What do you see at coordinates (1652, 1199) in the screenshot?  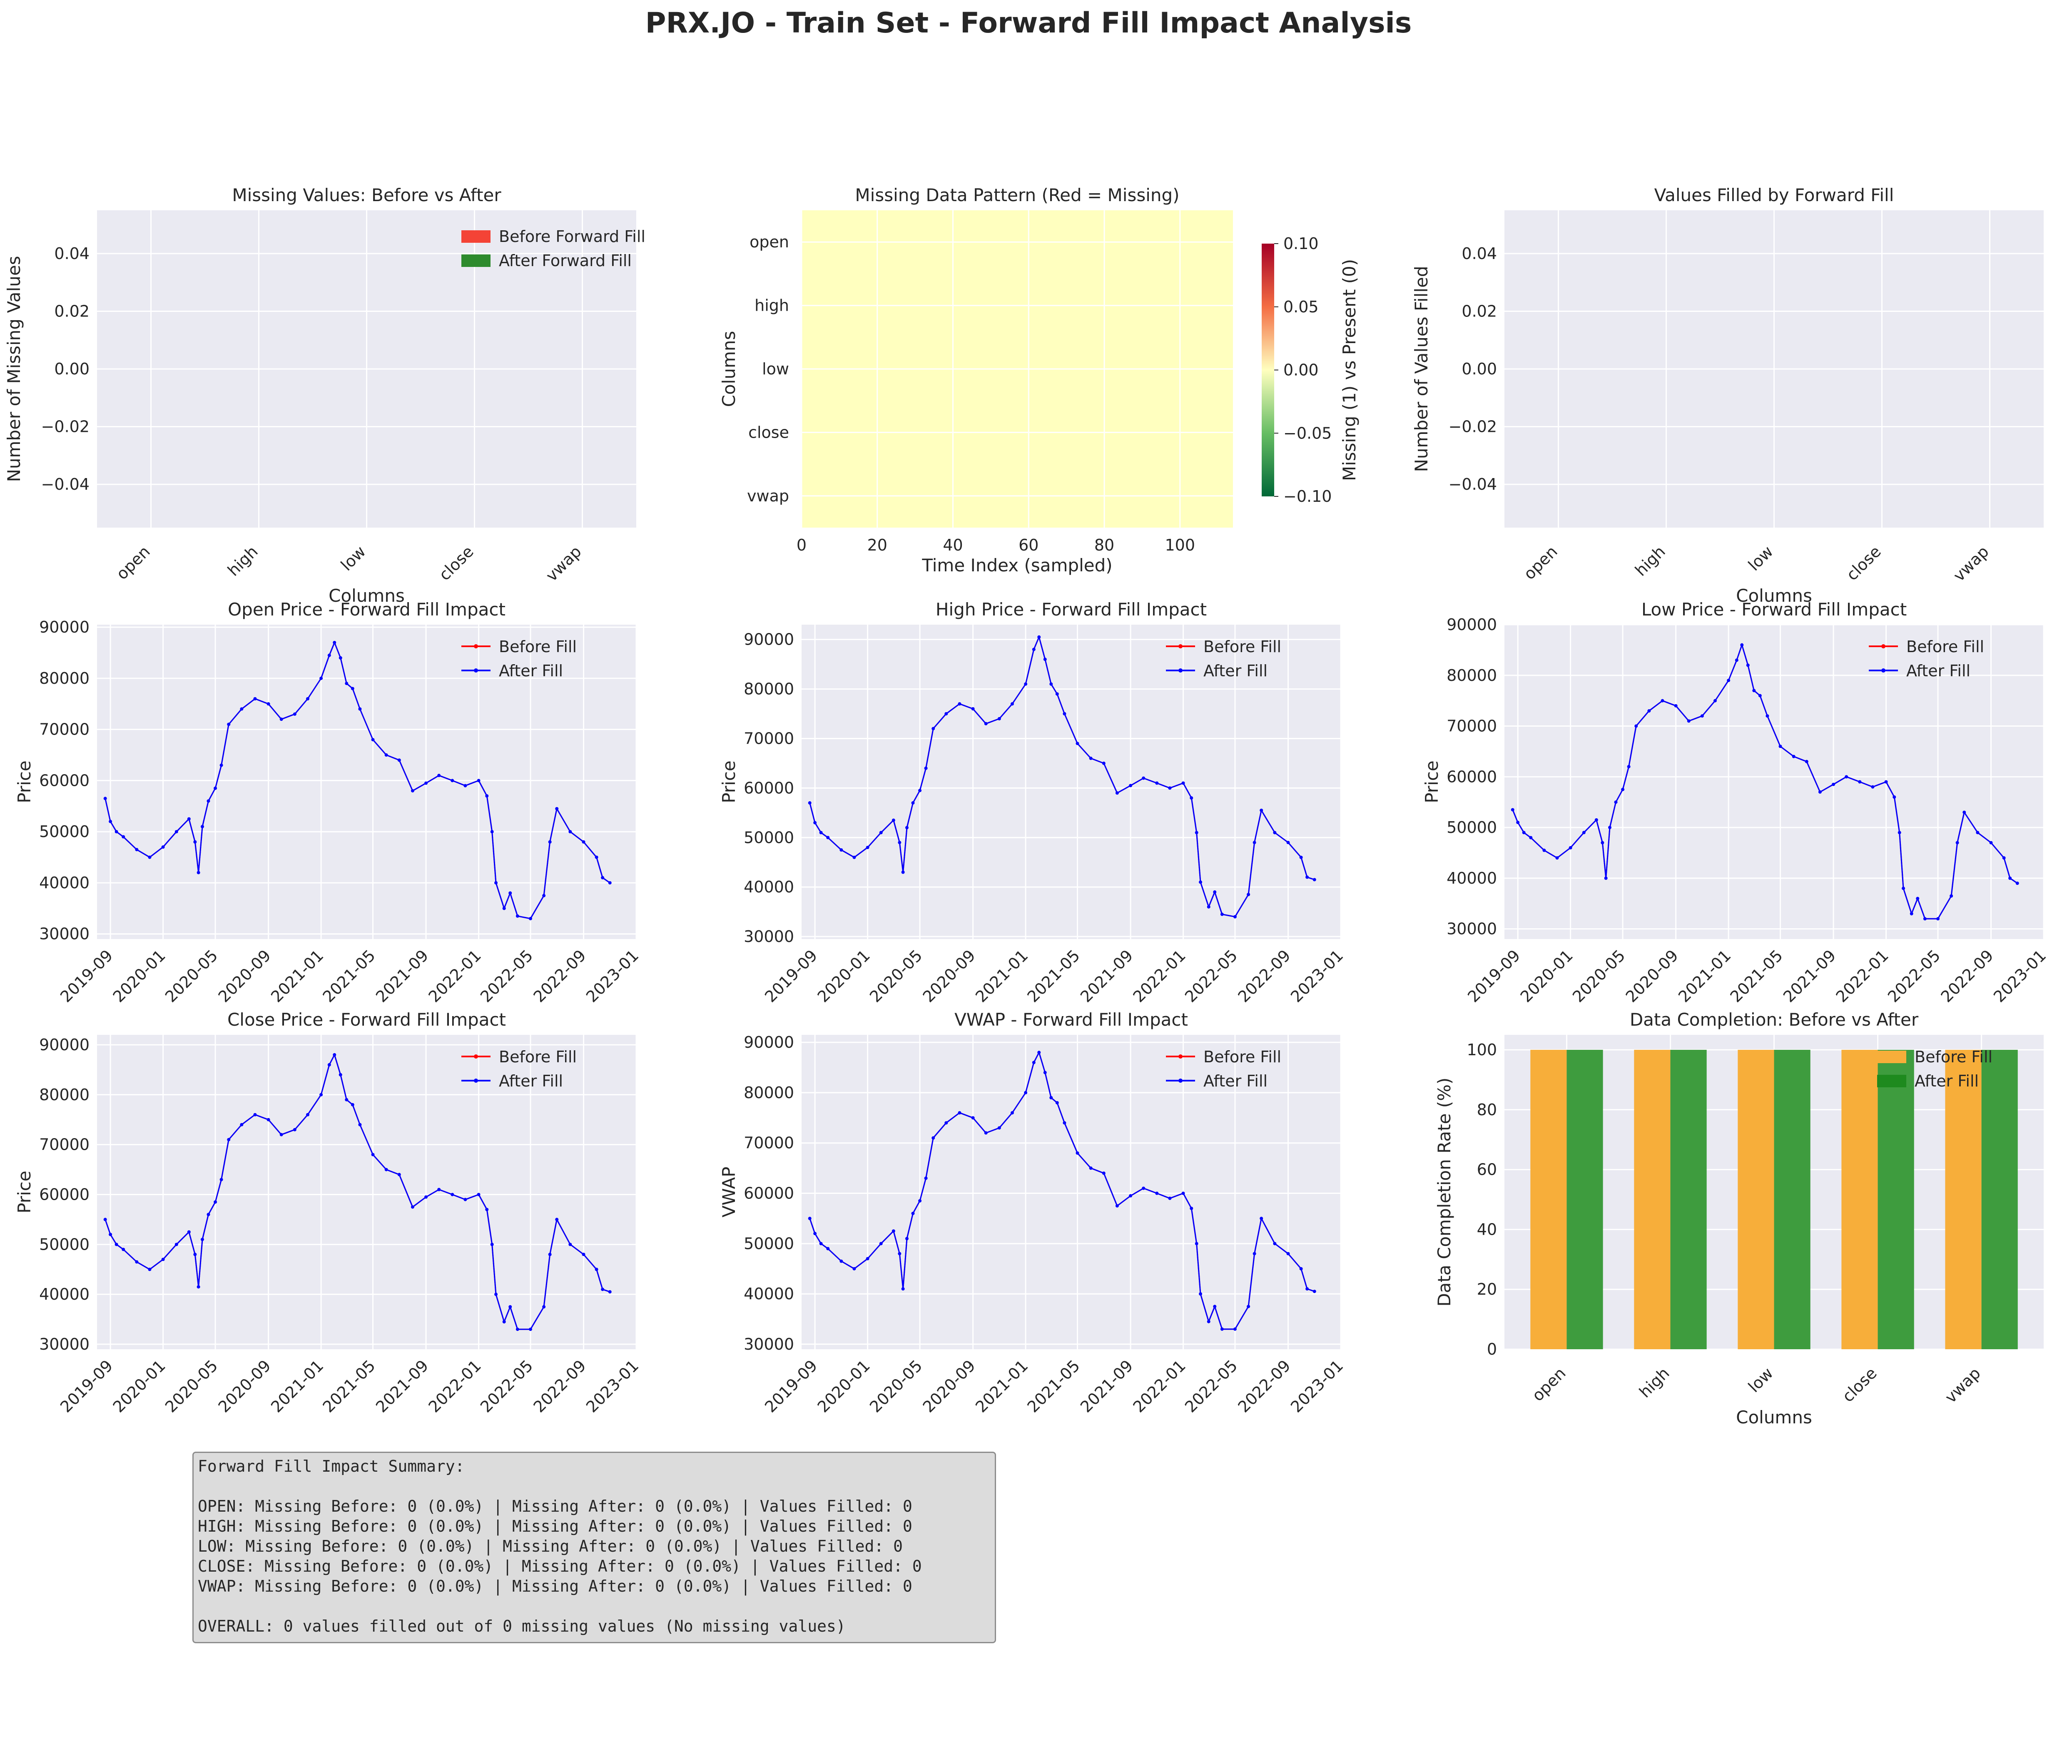 I see `bar-before-fill` at bounding box center [1652, 1199].